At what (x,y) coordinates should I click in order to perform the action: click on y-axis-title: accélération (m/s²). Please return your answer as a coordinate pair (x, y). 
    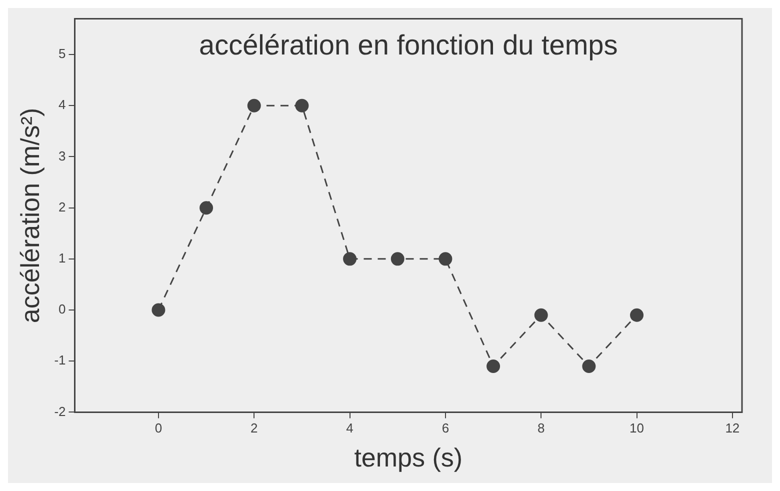
    Looking at the image, I should click on (29, 216).